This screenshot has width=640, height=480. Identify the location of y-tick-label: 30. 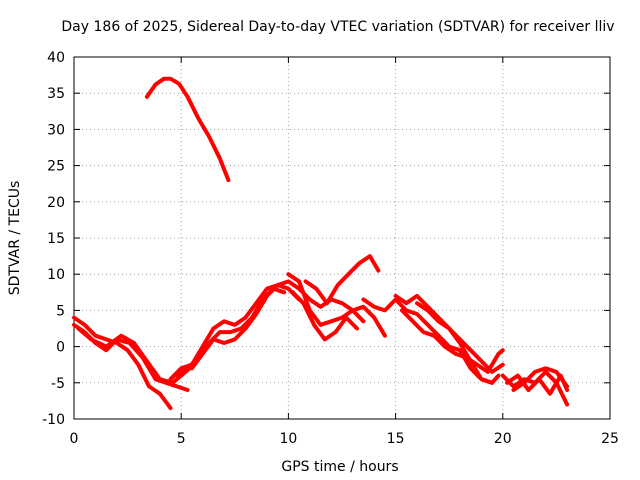
(56, 130).